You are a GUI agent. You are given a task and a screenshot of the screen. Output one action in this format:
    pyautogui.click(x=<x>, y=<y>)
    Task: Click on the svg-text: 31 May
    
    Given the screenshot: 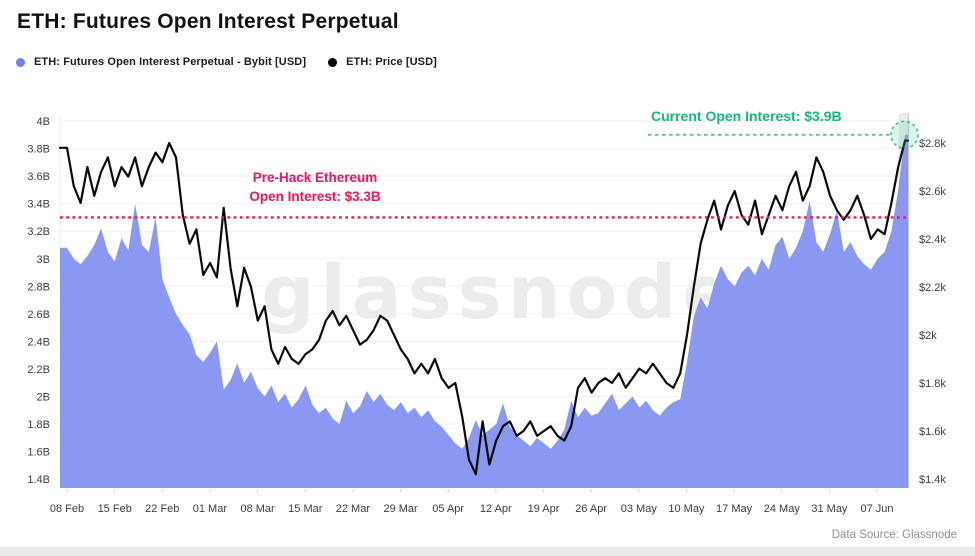 What is the action you would take?
    pyautogui.click(x=829, y=509)
    